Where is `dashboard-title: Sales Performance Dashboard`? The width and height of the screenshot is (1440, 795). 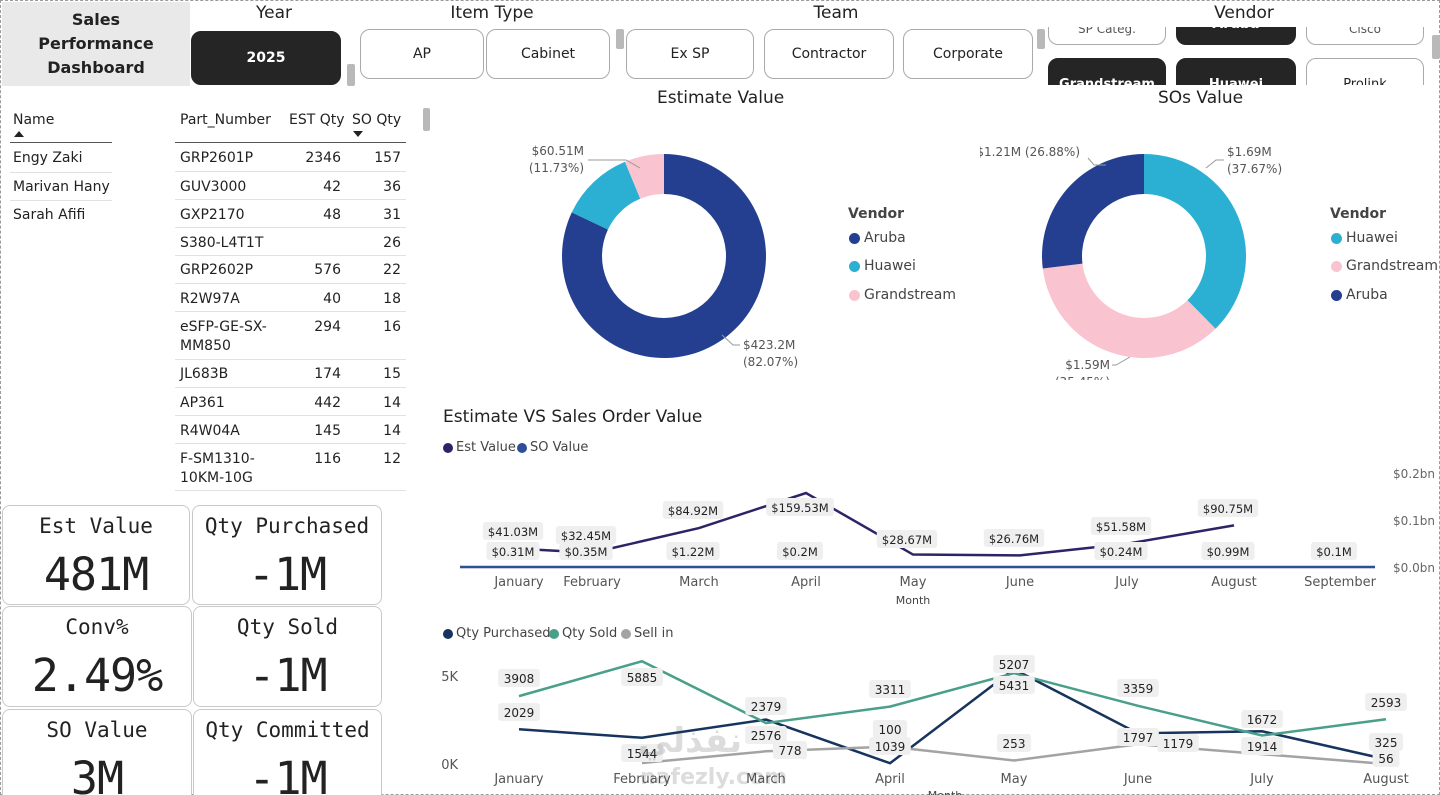 dashboard-title: Sales Performance Dashboard is located at coordinates (96, 44).